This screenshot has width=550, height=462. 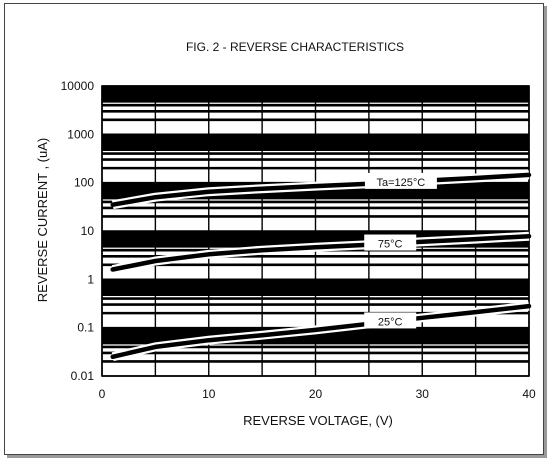 I want to click on y-tick-label: 1, so click(x=90, y=279).